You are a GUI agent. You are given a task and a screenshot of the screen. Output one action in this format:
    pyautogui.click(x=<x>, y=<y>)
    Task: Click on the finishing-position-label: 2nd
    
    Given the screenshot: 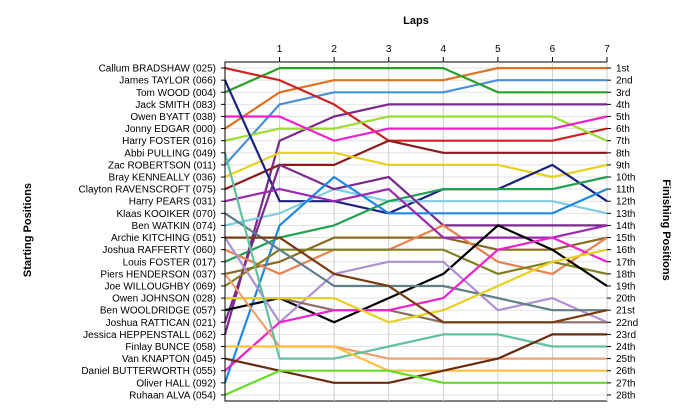 What is the action you would take?
    pyautogui.click(x=624, y=81)
    